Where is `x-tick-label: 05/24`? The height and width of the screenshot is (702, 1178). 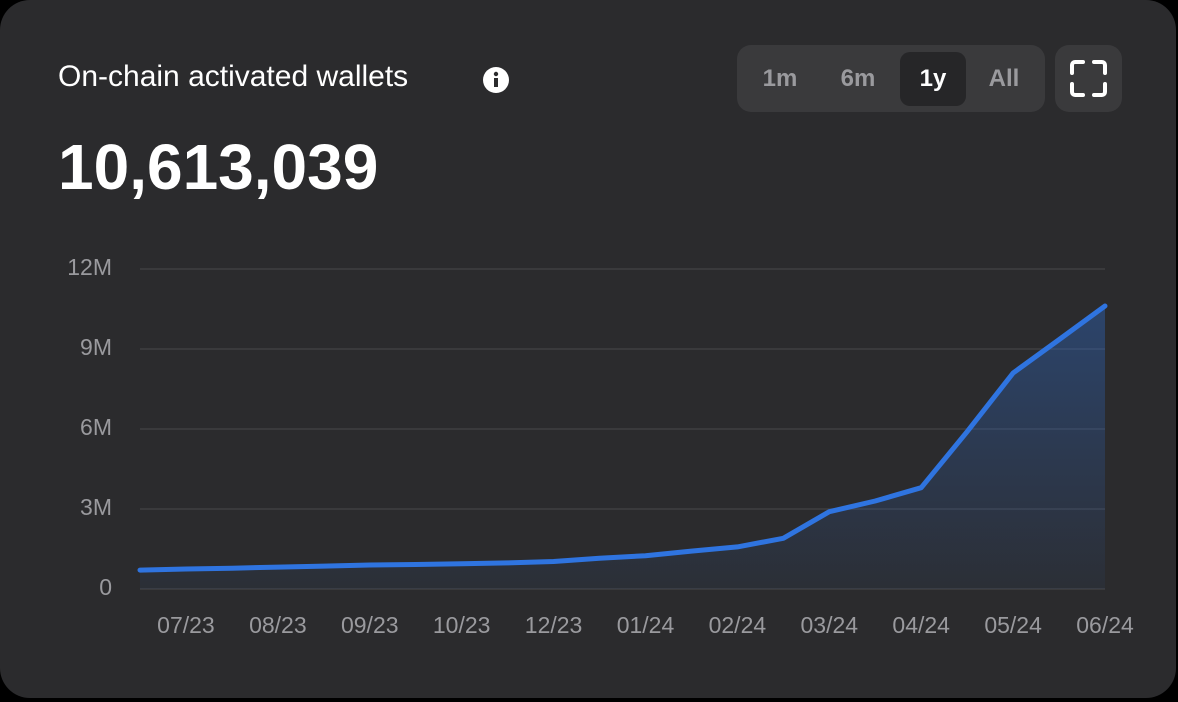 x-tick-label: 05/24 is located at coordinates (1013, 625).